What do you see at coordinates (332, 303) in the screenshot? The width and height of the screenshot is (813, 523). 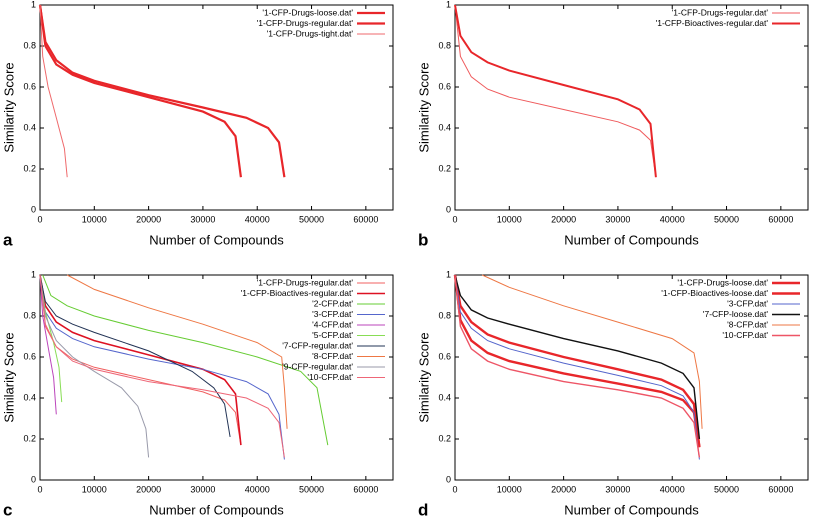 I see `legend-label: '2-CFP.dat'` at bounding box center [332, 303].